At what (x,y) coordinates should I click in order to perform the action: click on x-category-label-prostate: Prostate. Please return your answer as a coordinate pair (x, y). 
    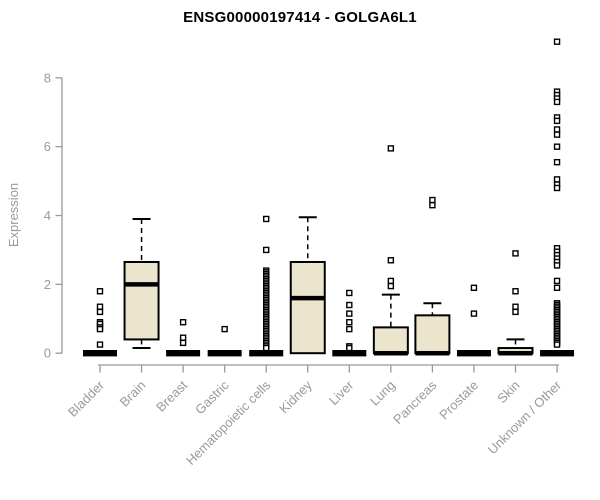
    Looking at the image, I should click on (458, 400).